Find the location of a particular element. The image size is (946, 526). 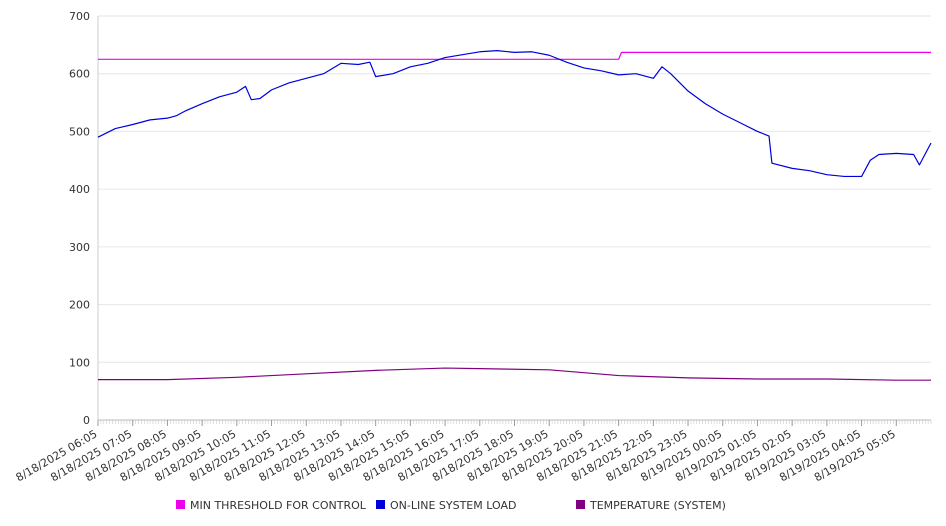

y-tick-label: 300 is located at coordinates (79, 247).